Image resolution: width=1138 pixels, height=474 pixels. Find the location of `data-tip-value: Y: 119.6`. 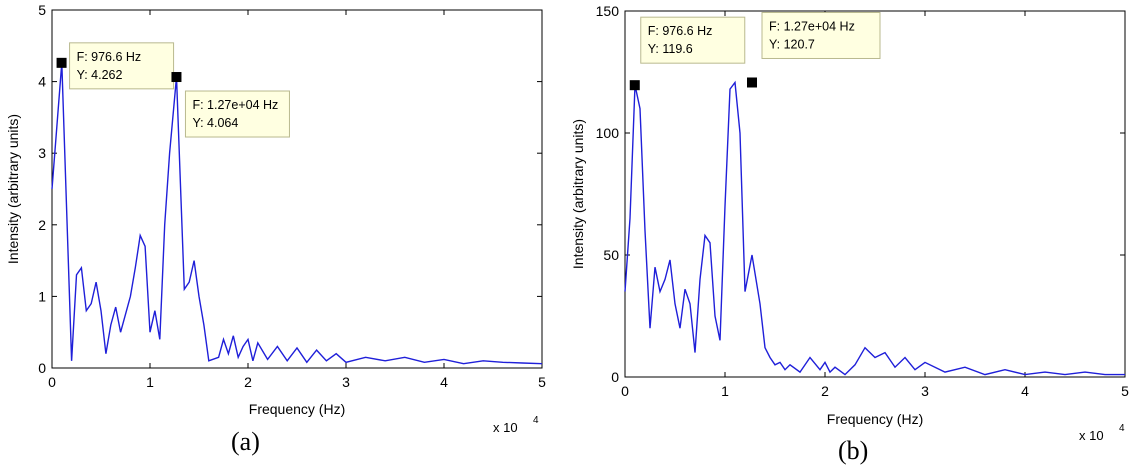

data-tip-value: Y: 119.6 is located at coordinates (670, 49).